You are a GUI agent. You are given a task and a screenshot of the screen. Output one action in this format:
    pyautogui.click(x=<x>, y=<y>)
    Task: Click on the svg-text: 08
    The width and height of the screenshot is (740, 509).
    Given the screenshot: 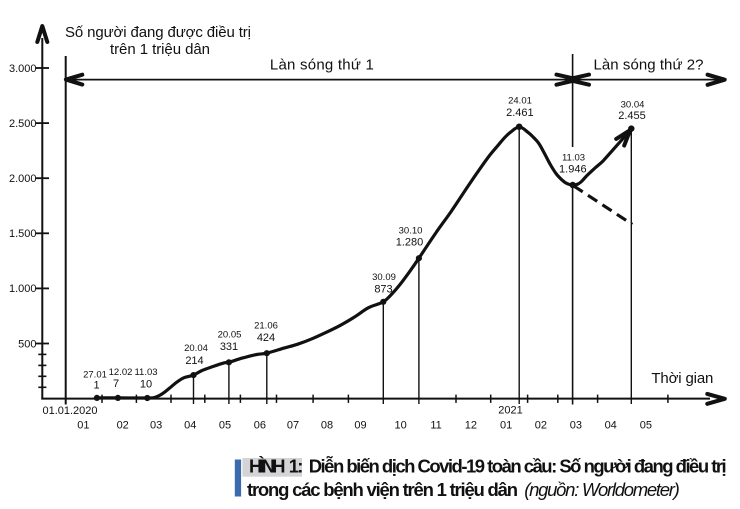 What is the action you would take?
    pyautogui.click(x=327, y=426)
    